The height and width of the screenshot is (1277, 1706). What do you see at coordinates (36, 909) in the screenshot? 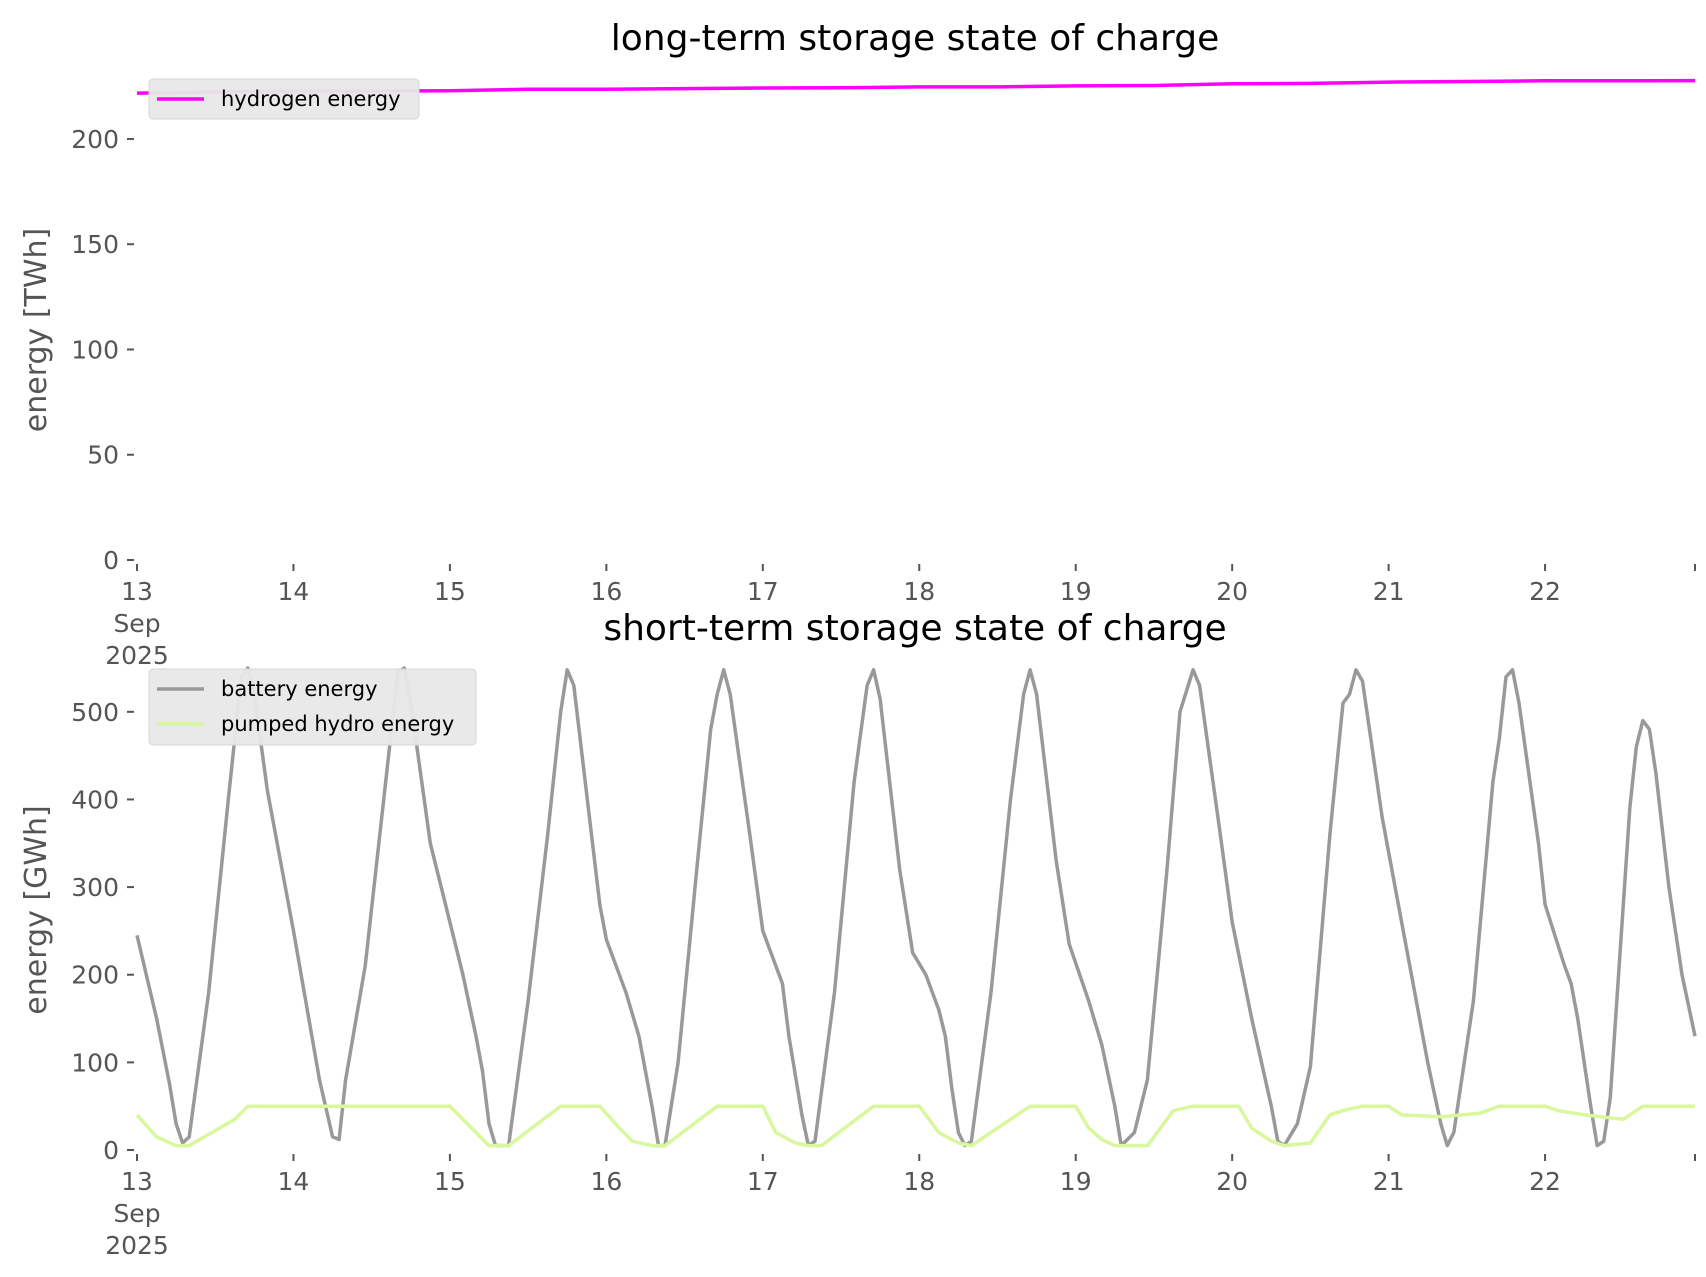
I see `y-axis-label: energy [GWh]` at bounding box center [36, 909].